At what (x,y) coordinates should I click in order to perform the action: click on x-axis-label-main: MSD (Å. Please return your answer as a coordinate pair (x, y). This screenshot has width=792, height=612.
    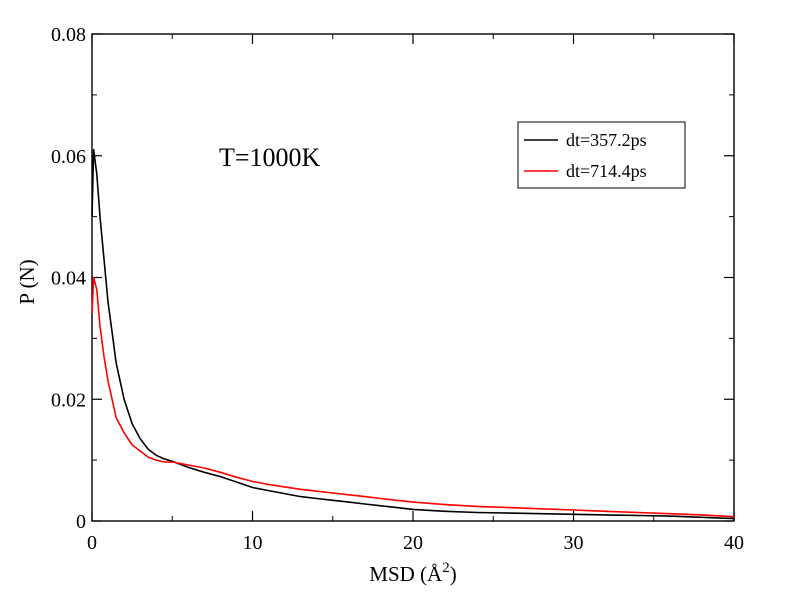
    Looking at the image, I should click on (406, 574).